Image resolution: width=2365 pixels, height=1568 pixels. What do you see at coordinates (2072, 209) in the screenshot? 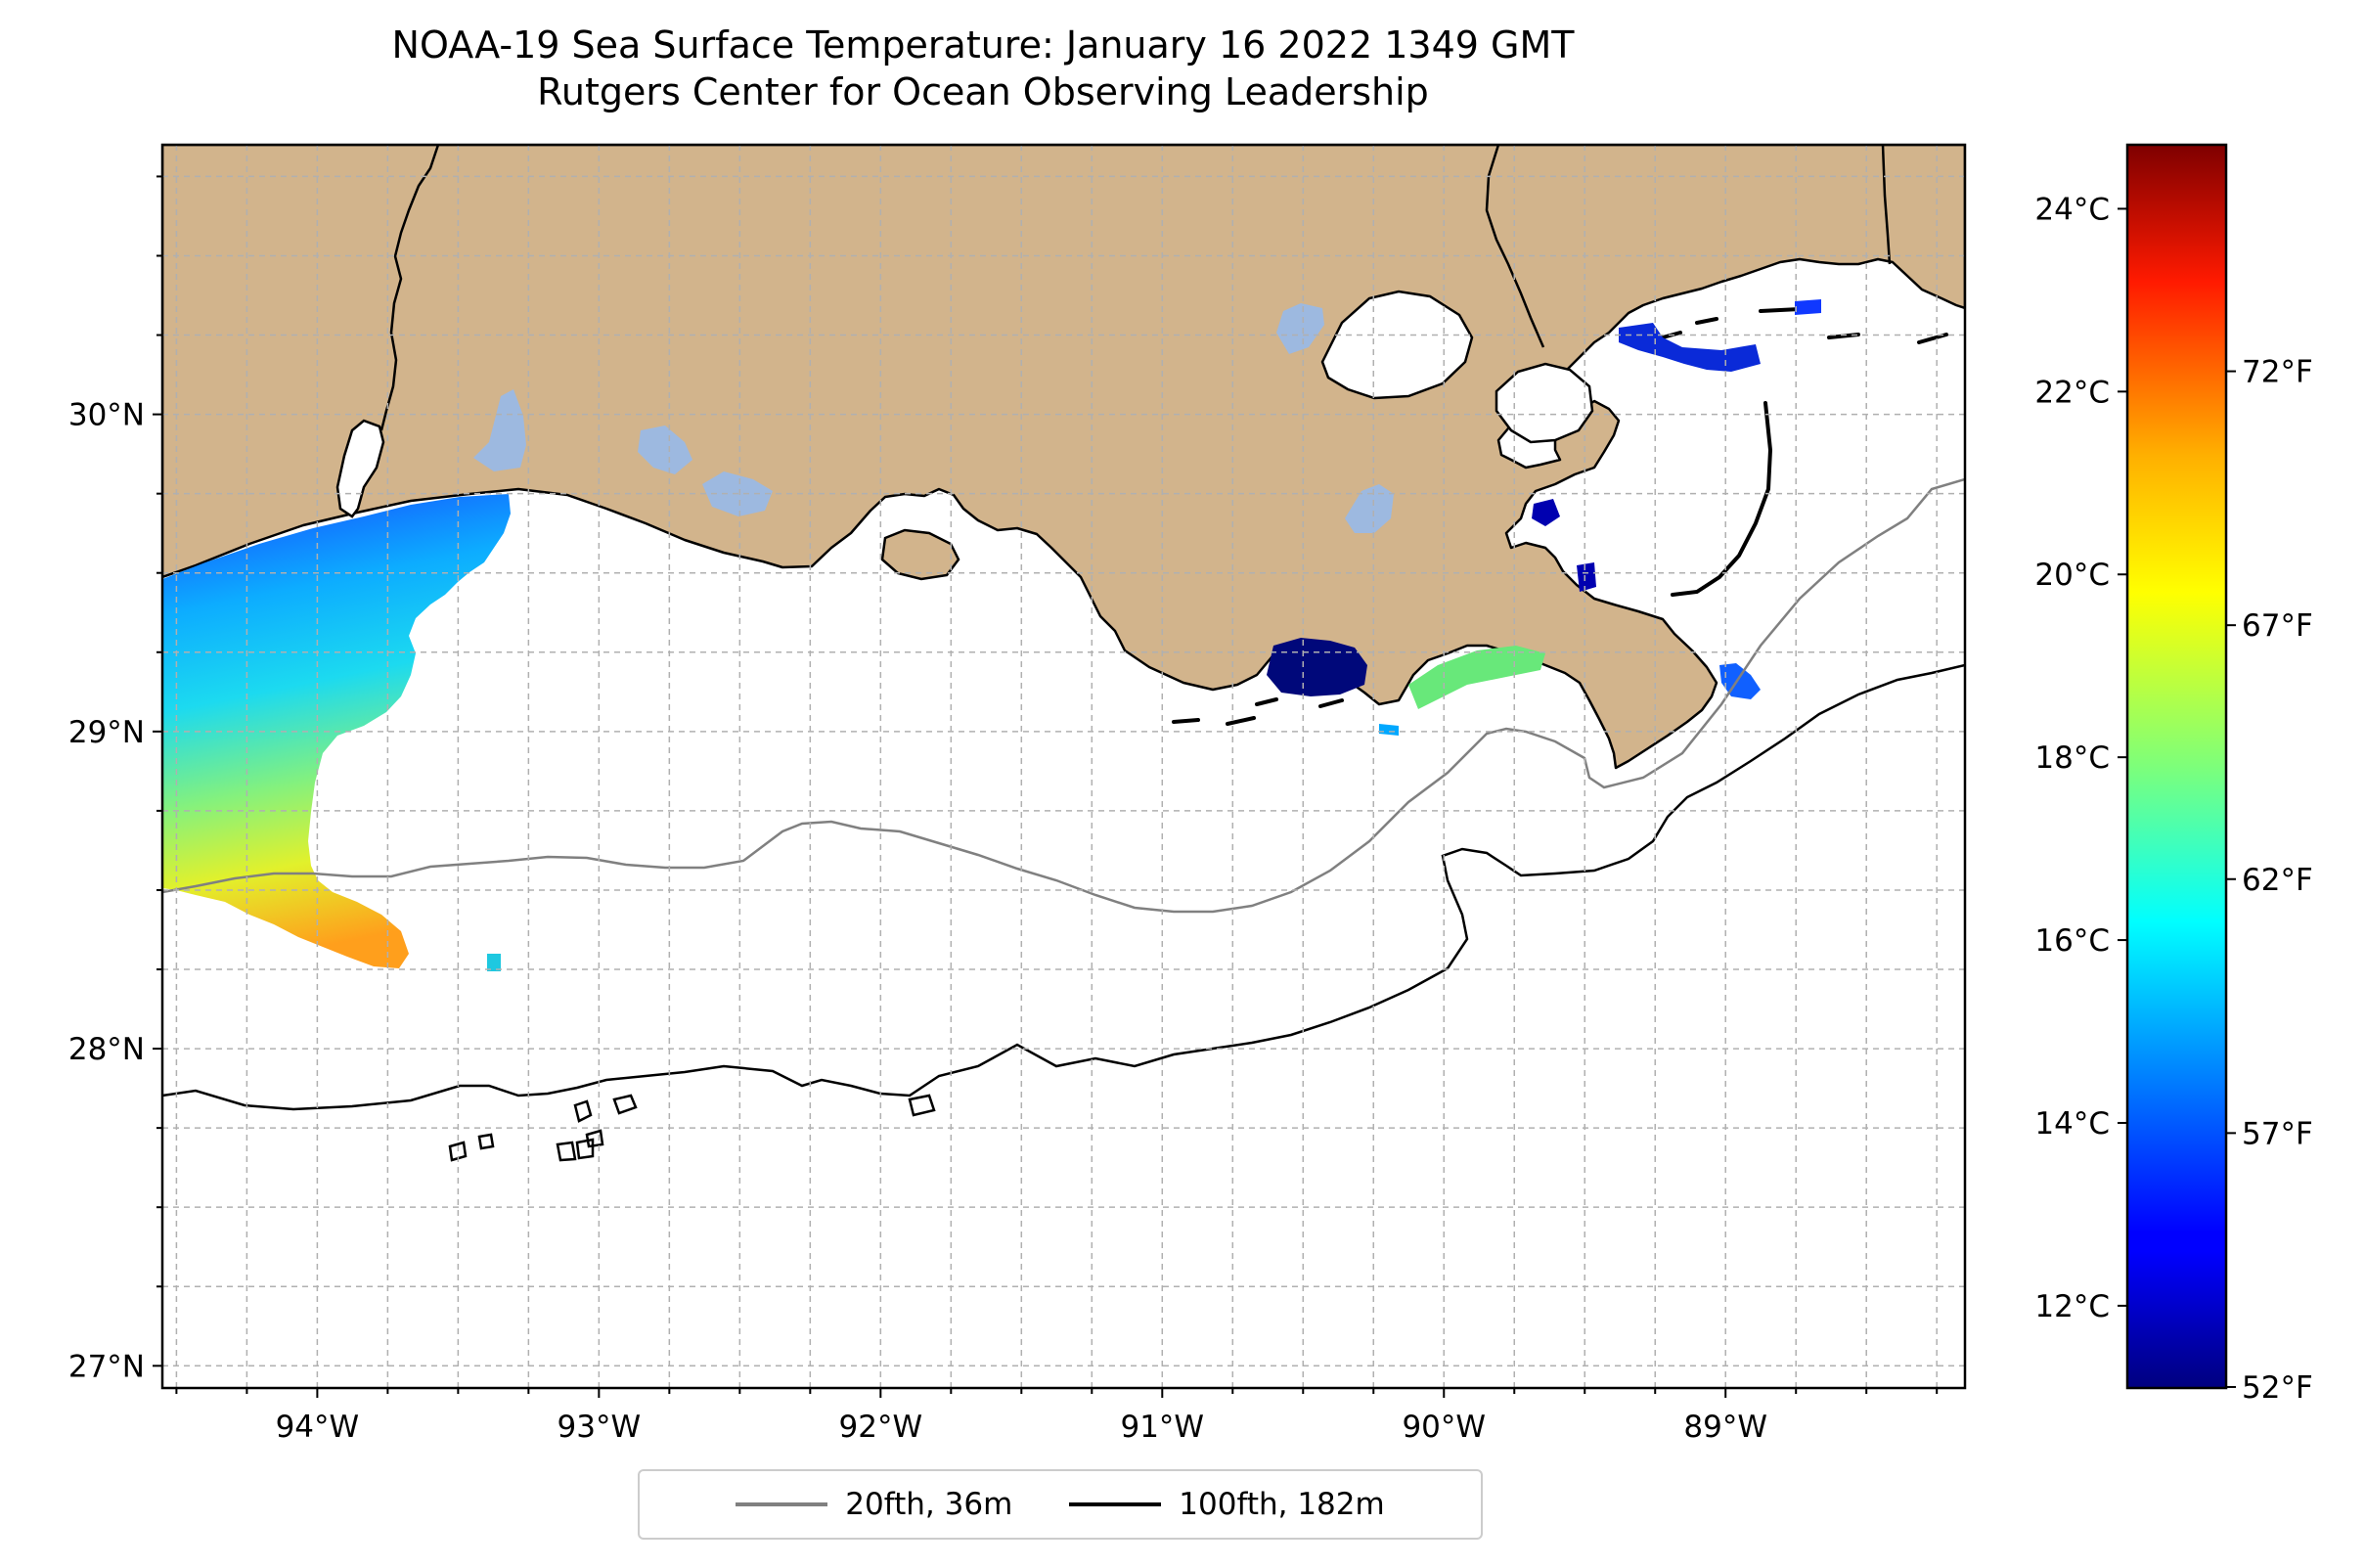
I see `celsius-tick-label: 24°C` at bounding box center [2072, 209].